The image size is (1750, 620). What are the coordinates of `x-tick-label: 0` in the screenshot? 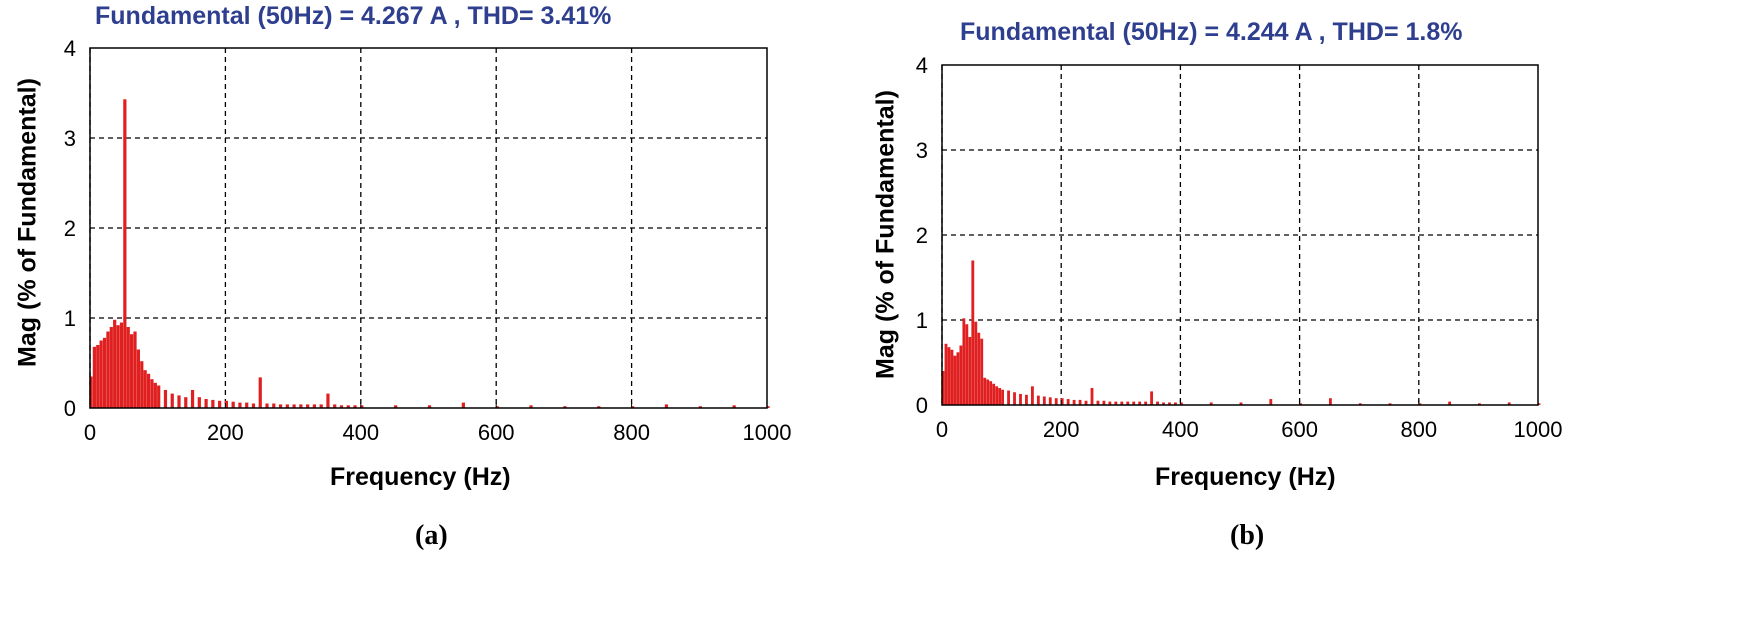 It's located at (942, 429).